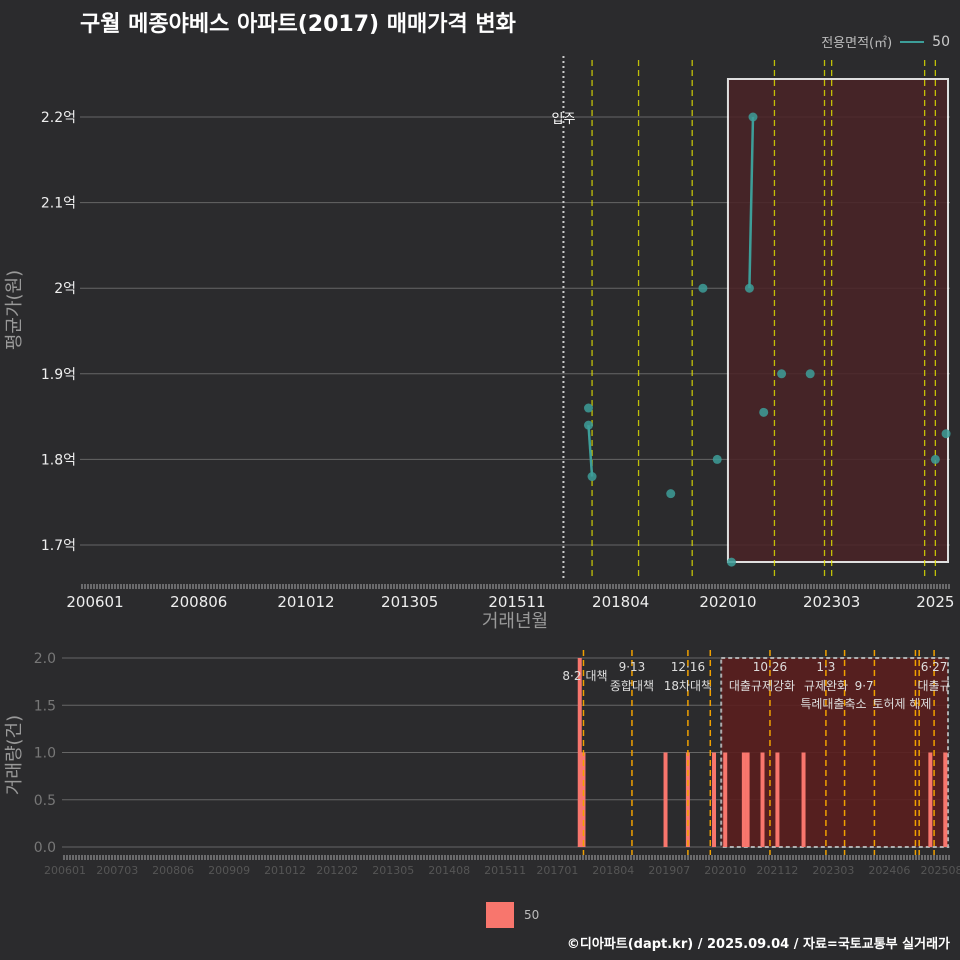 This screenshot has width=960, height=960. I want to click on policy-date-label: 9·7, so click(864, 686).